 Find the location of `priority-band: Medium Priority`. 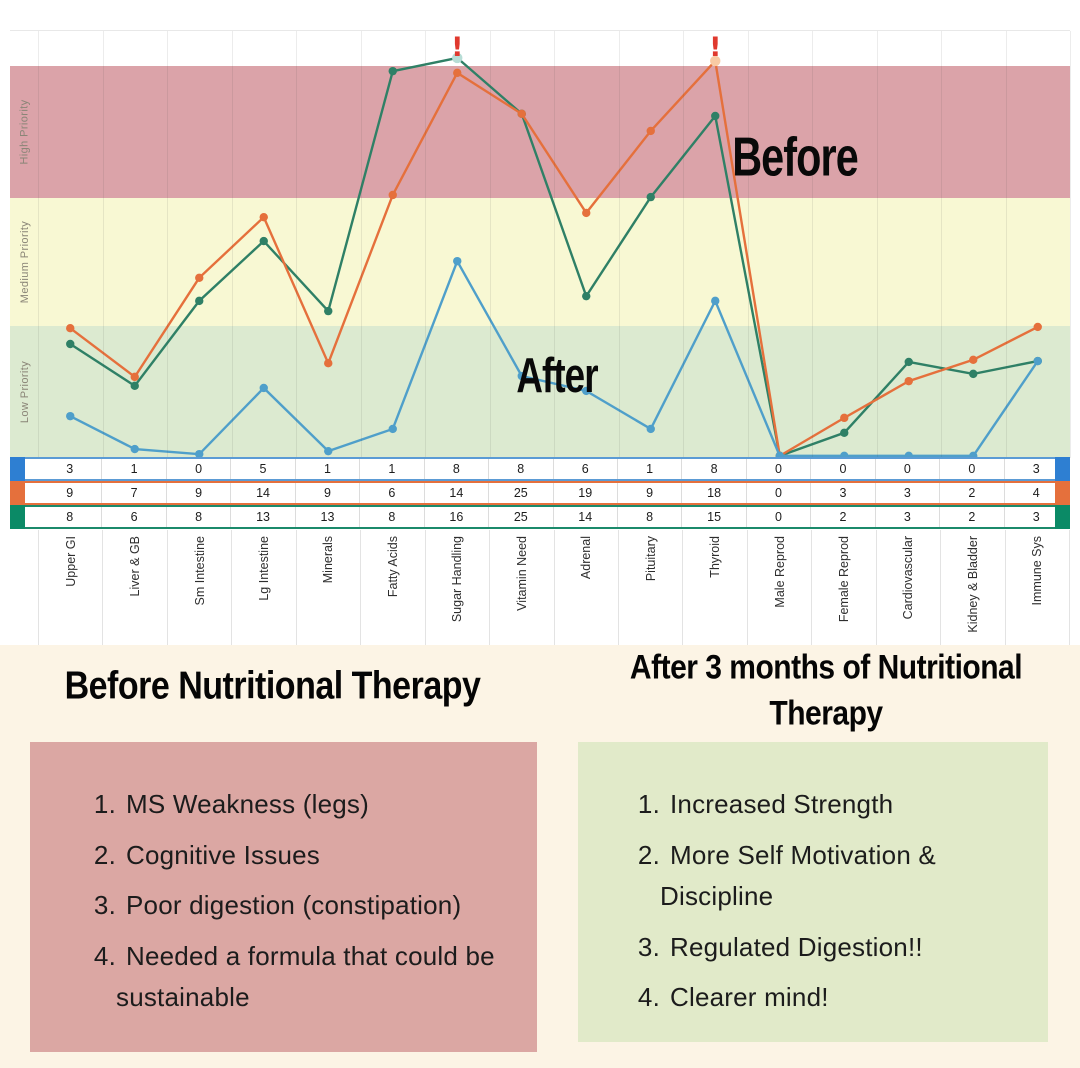

priority-band: Medium Priority is located at coordinates (540, 262).